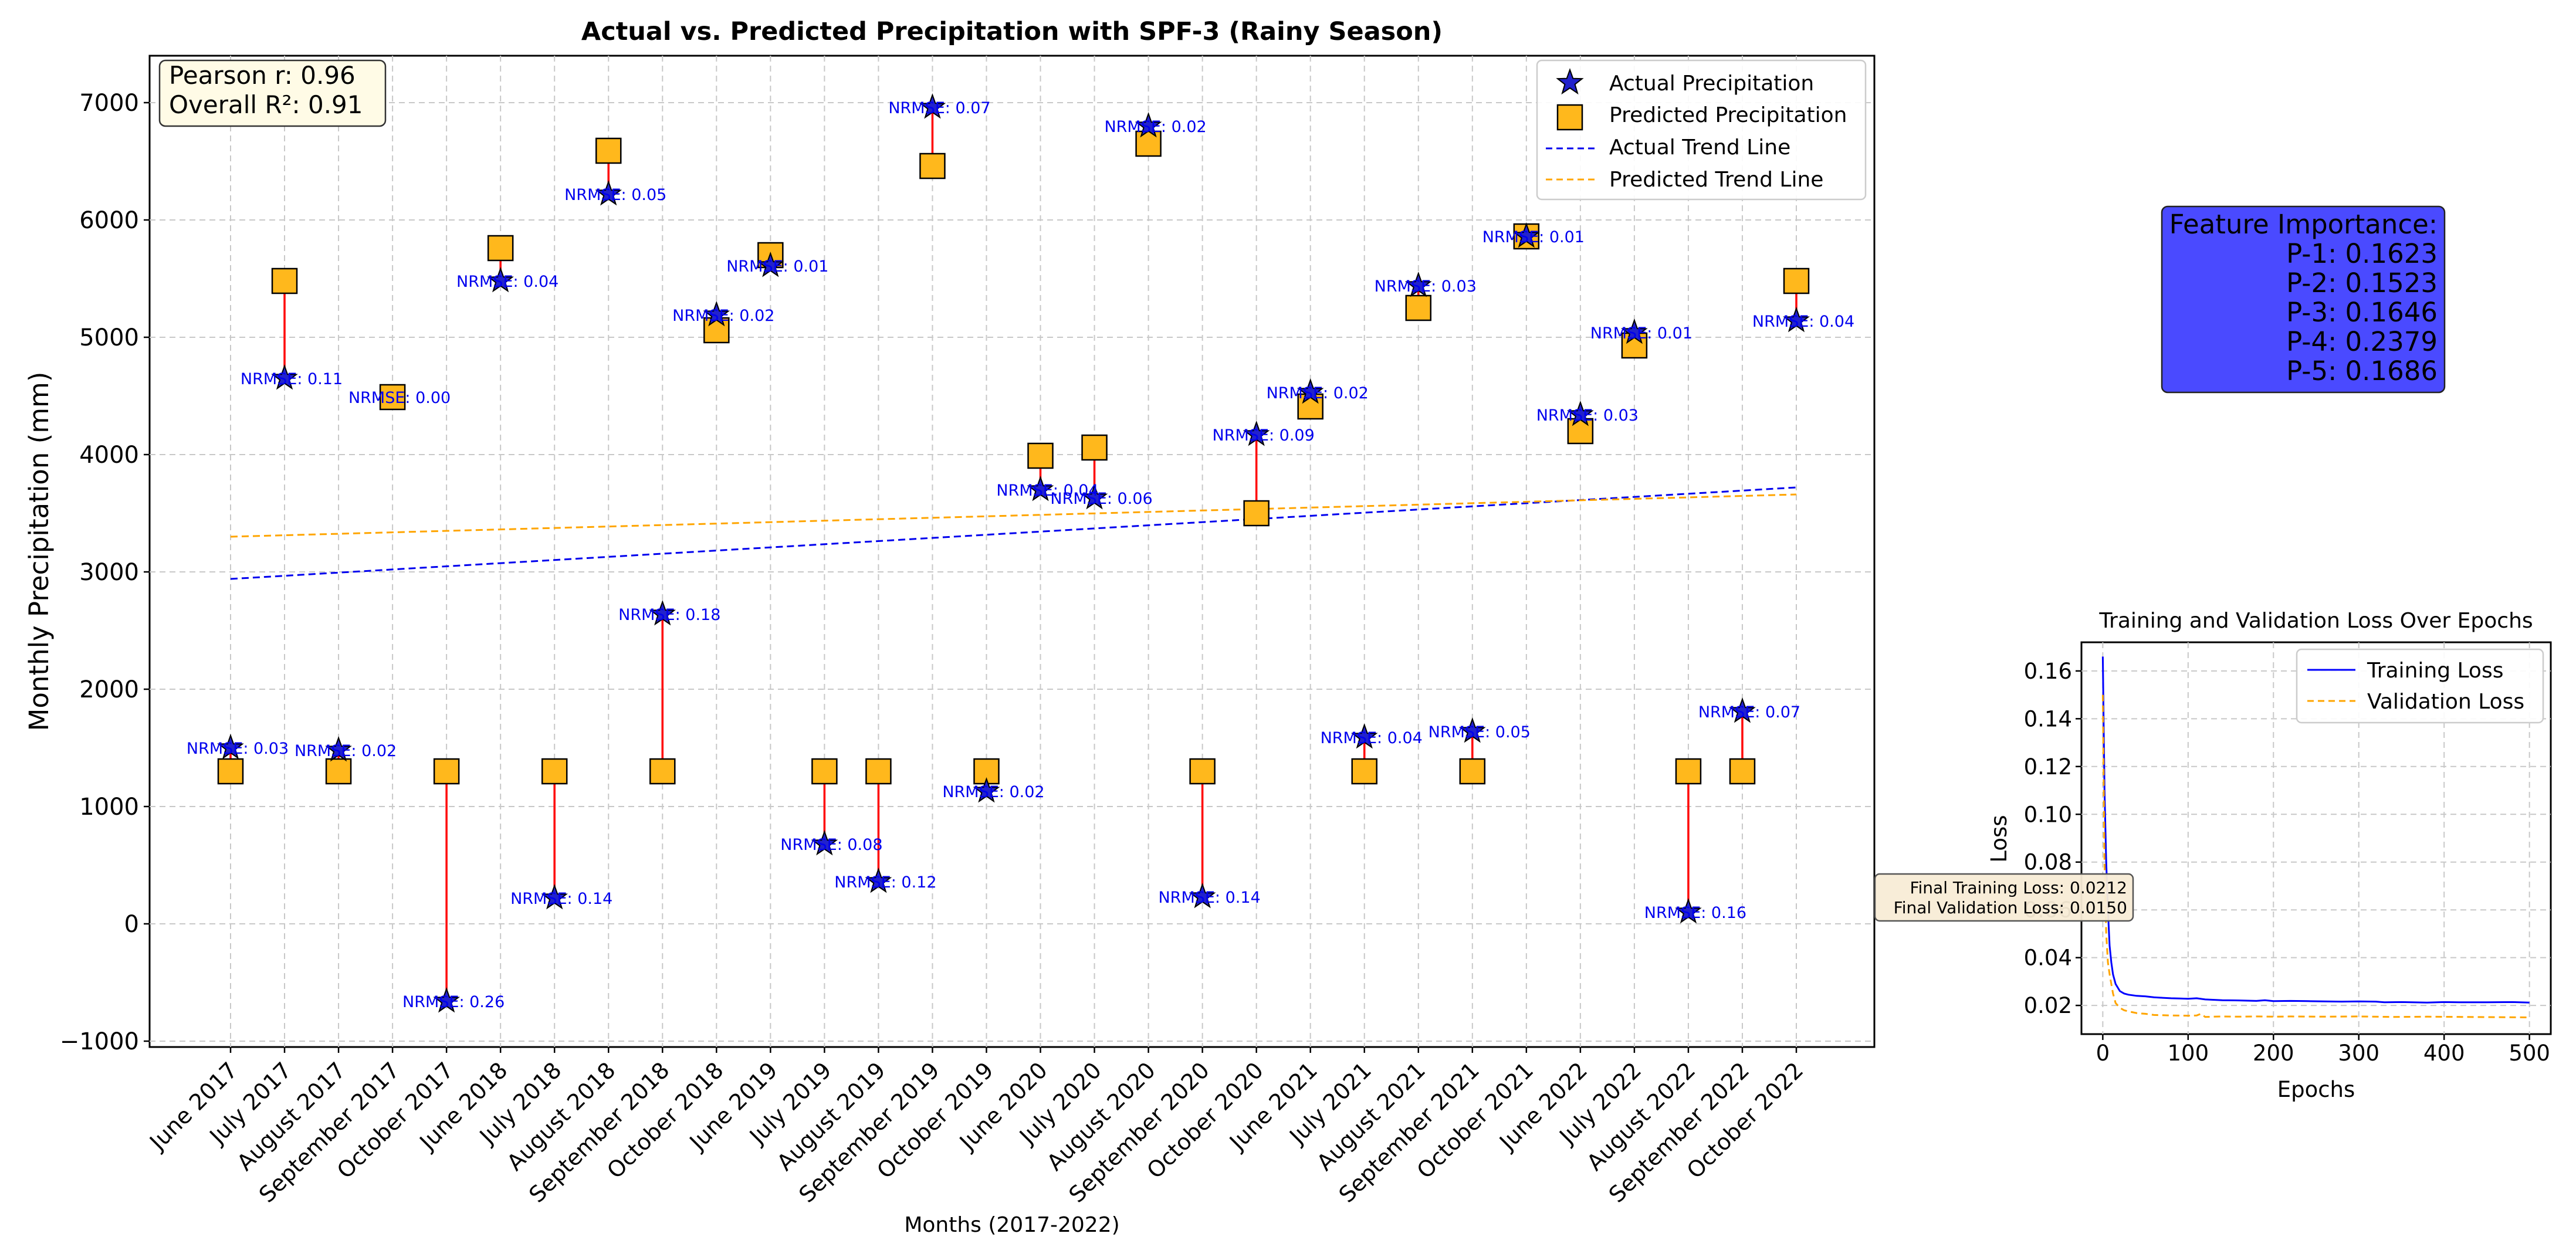 Image resolution: width=2576 pixels, height=1257 pixels. I want to click on main-y-tick-label: 1000, so click(109, 807).